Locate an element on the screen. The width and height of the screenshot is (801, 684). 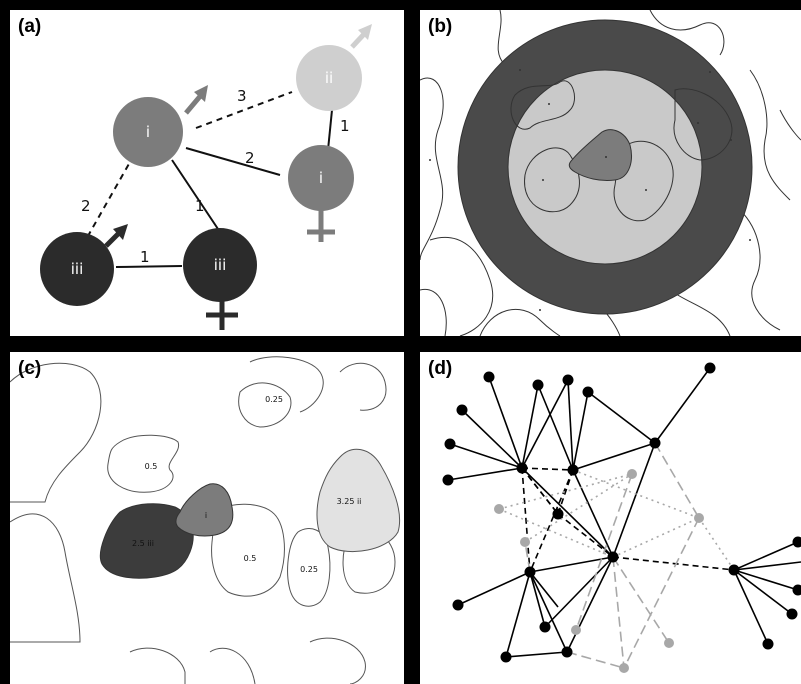
female-symbol-icon is located at coordinates (321, 224).